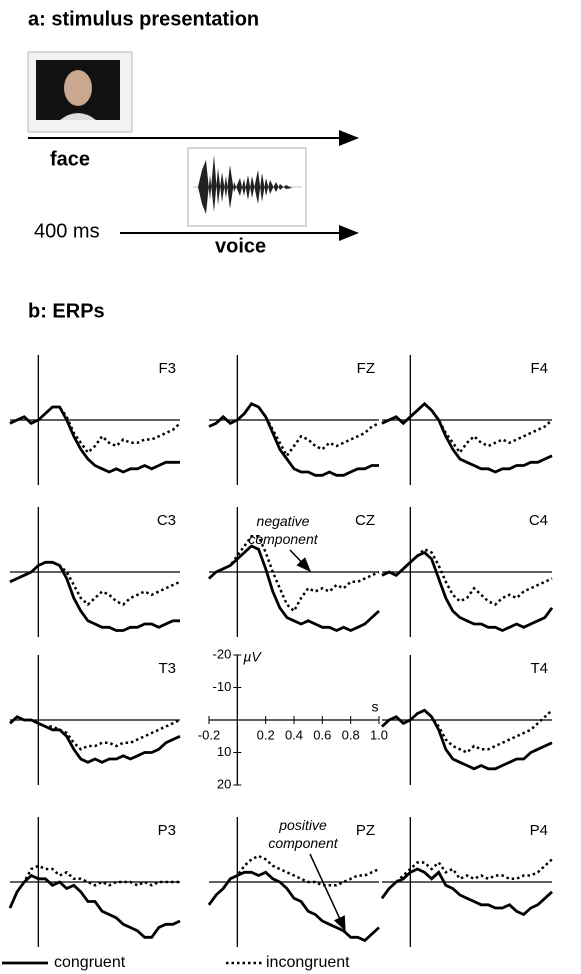 This screenshot has width=581, height=974. Describe the element at coordinates (322, 734) in the screenshot. I see `x-tick-label: 0.6` at that location.